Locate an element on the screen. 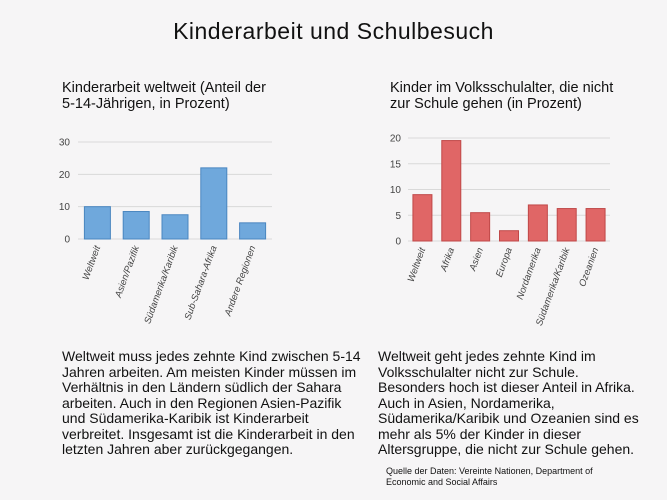 This screenshot has width=667, height=500. right-category-label: Europa is located at coordinates (504, 262).